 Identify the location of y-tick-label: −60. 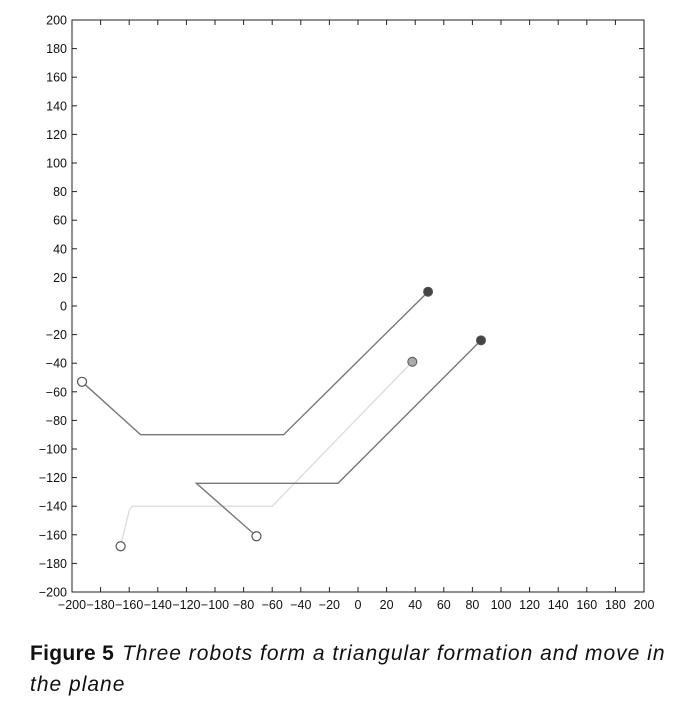
(56, 392).